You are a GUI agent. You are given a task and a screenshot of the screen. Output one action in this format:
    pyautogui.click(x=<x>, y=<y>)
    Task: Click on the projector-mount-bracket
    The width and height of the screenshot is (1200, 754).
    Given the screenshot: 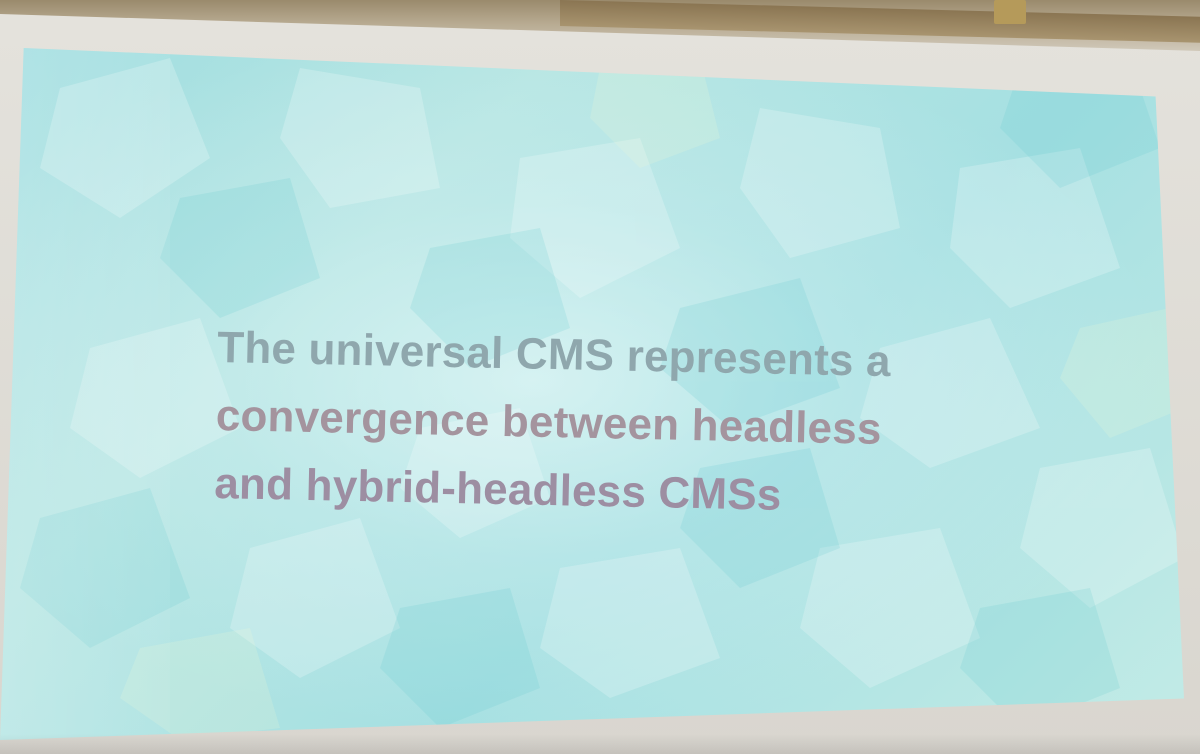 What is the action you would take?
    pyautogui.click(x=1010, y=12)
    